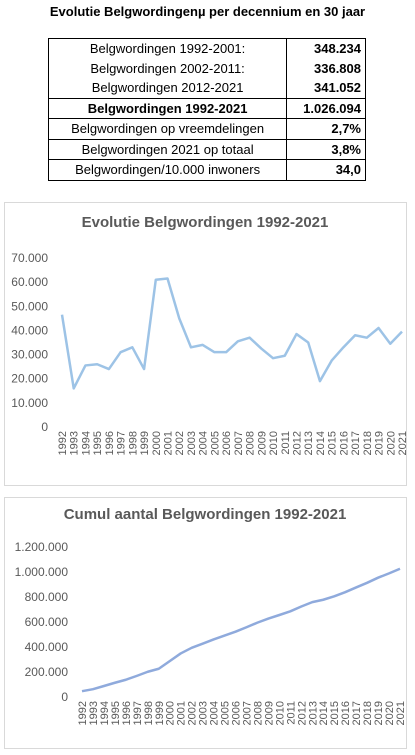 This screenshot has height=755, width=415. Describe the element at coordinates (47, 622) in the screenshot. I see `y-tick-label: 600.000` at that location.